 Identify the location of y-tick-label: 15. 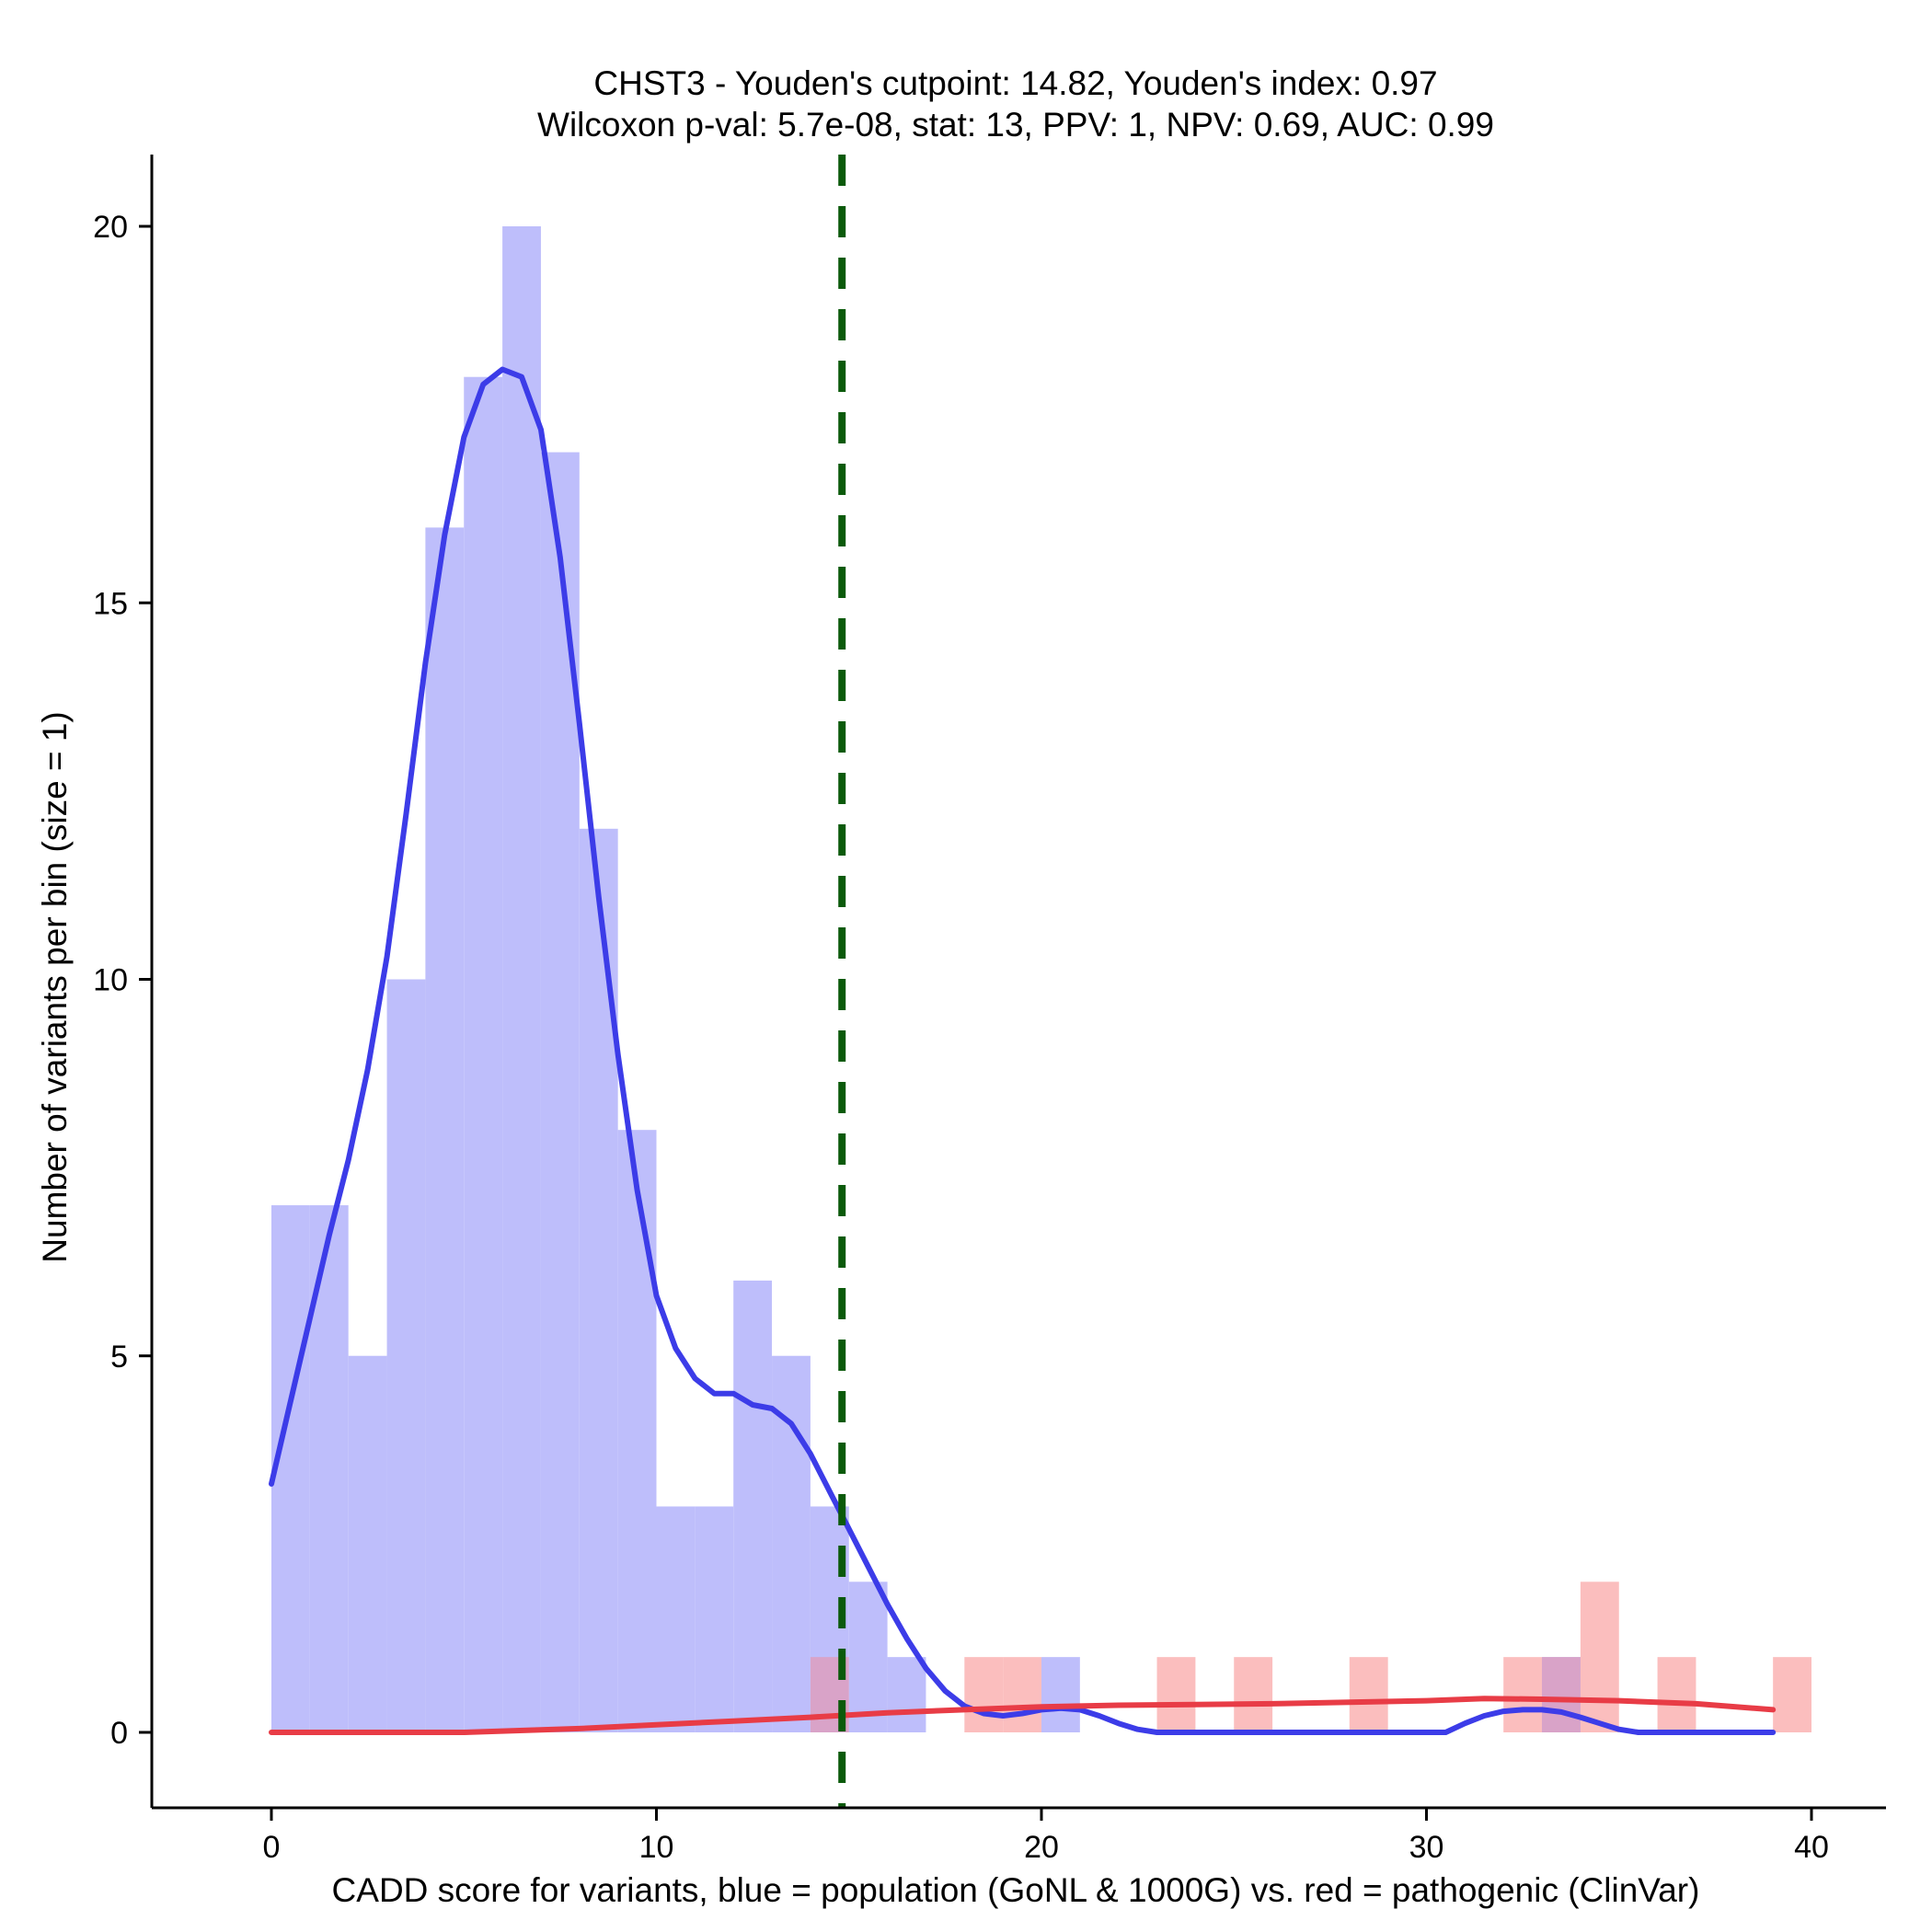
(110, 603).